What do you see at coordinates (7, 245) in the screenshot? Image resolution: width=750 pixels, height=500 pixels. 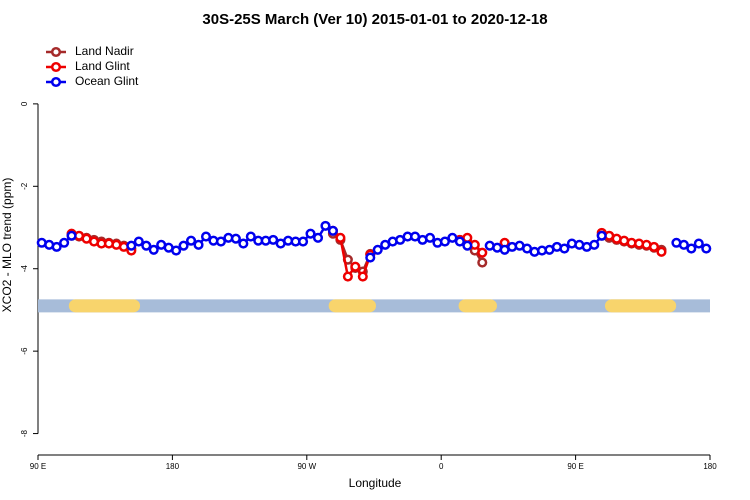 I see `y-axis-label: XCO2 - MLO trend (ppm)` at bounding box center [7, 245].